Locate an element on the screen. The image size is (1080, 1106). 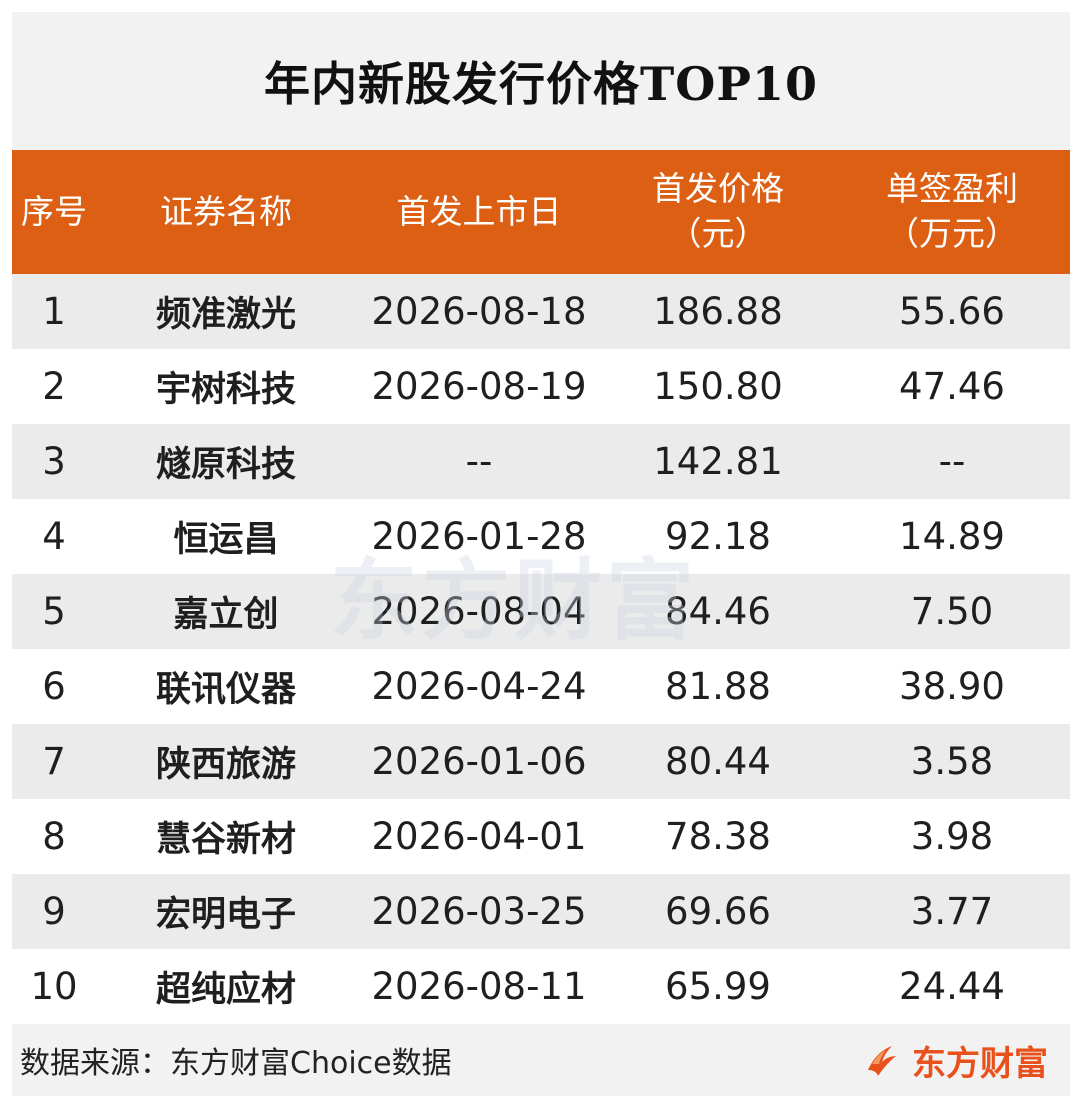
cell-name: 陕西旅游 is located at coordinates (225, 765).